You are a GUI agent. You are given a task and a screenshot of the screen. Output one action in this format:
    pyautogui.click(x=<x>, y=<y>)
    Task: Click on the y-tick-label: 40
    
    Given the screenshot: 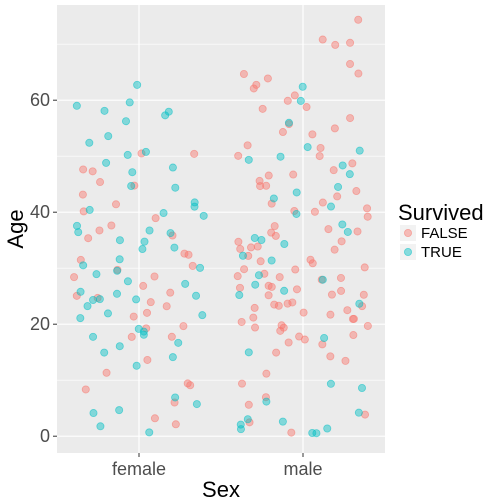 What is the action you would take?
    pyautogui.click(x=40, y=212)
    